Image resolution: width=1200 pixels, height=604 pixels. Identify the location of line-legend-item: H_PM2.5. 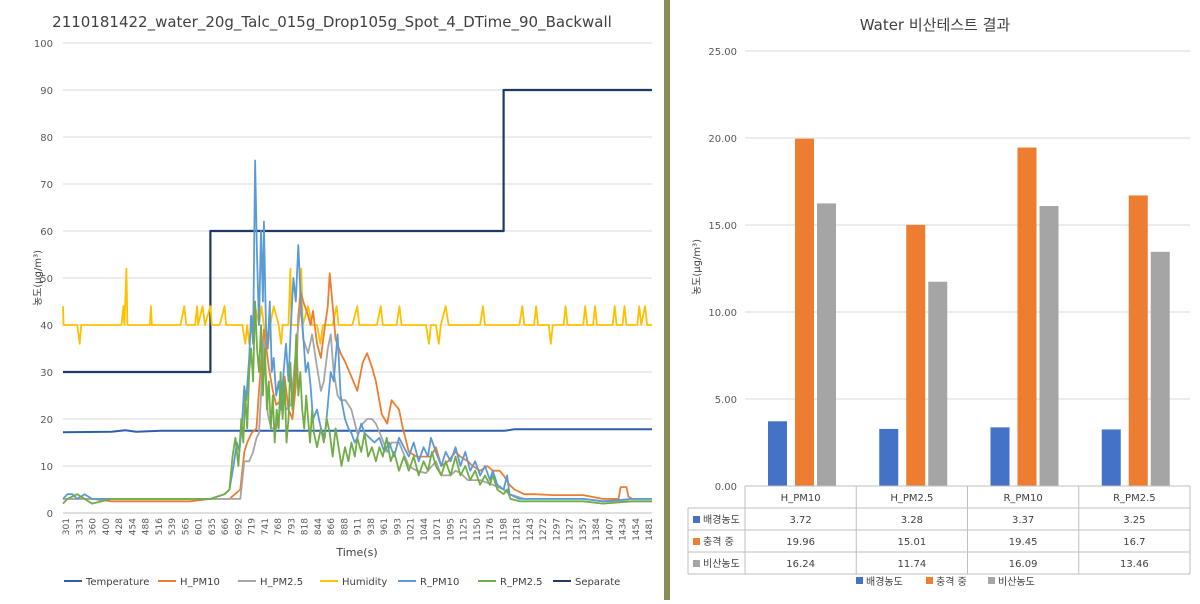
(270, 582).